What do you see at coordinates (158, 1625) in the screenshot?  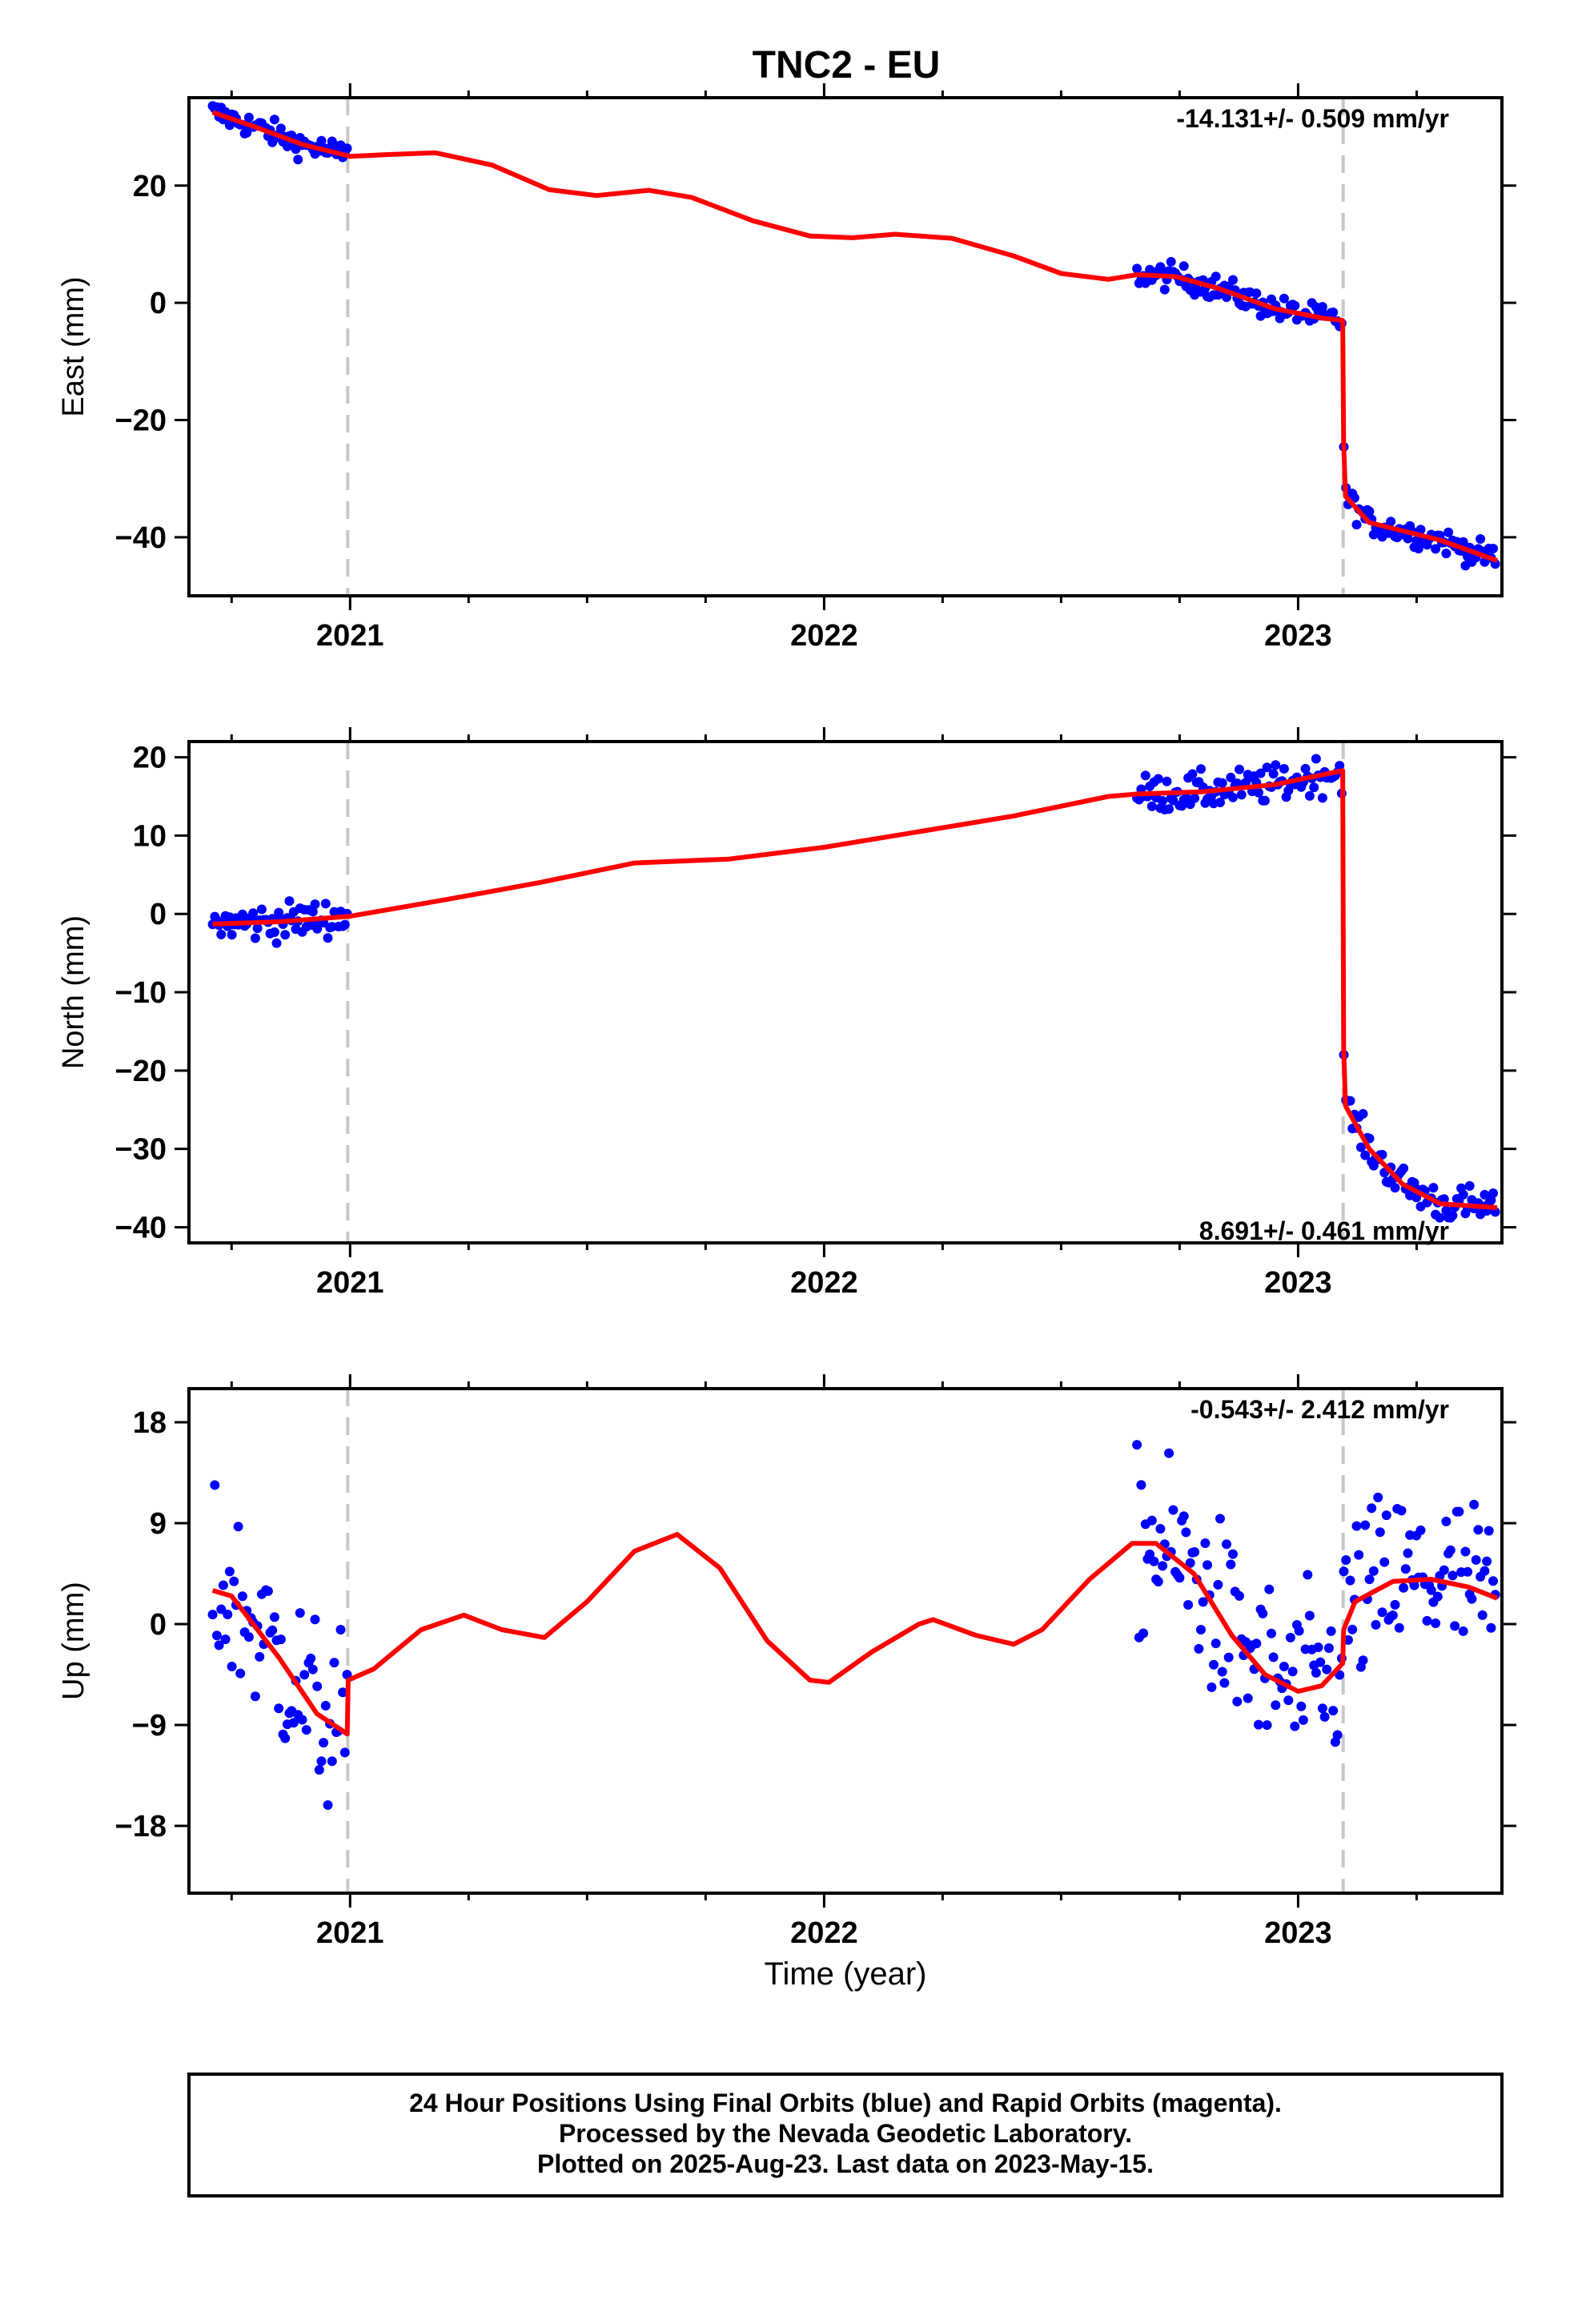 I see `up-ytick-label-0: 0` at bounding box center [158, 1625].